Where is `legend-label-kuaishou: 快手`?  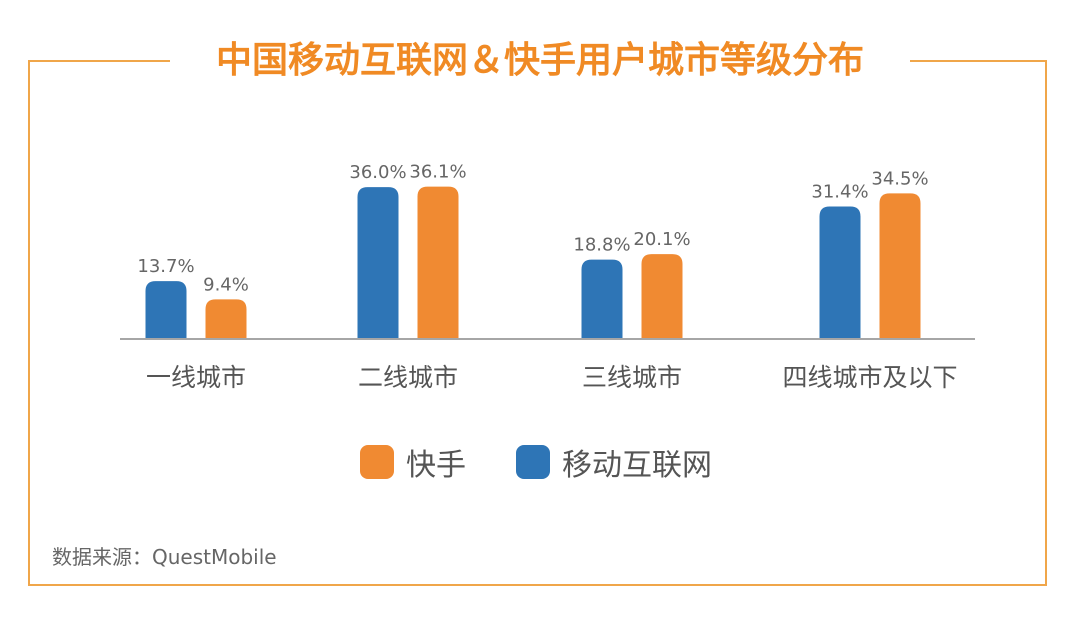
legend-label-kuaishou: 快手 is located at coordinates (436, 465).